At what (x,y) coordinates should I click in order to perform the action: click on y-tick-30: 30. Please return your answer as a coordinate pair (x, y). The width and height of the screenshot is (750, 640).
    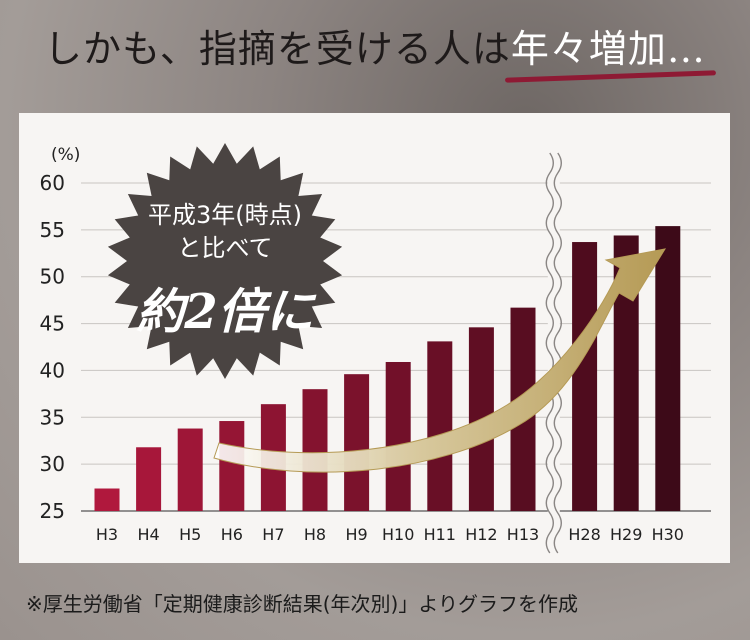
    Looking at the image, I should click on (52, 464).